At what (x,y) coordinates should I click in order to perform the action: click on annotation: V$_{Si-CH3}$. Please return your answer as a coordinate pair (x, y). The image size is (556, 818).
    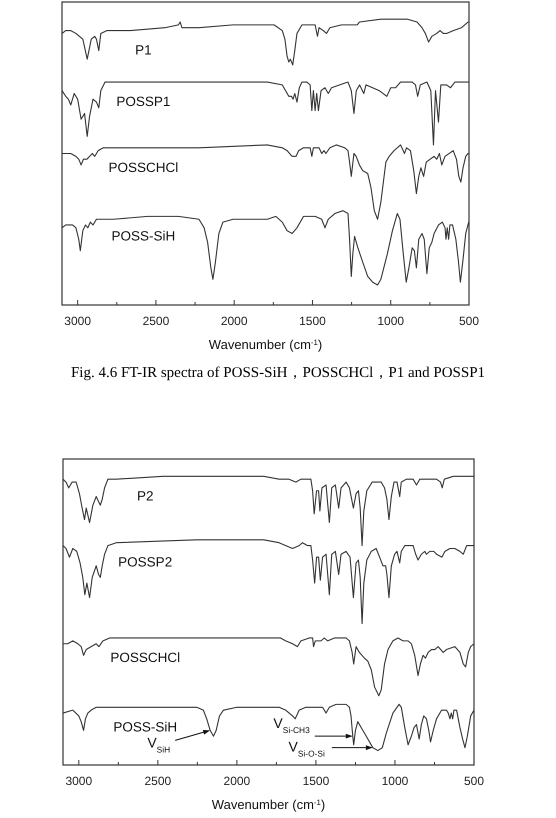
    Looking at the image, I should click on (291, 725).